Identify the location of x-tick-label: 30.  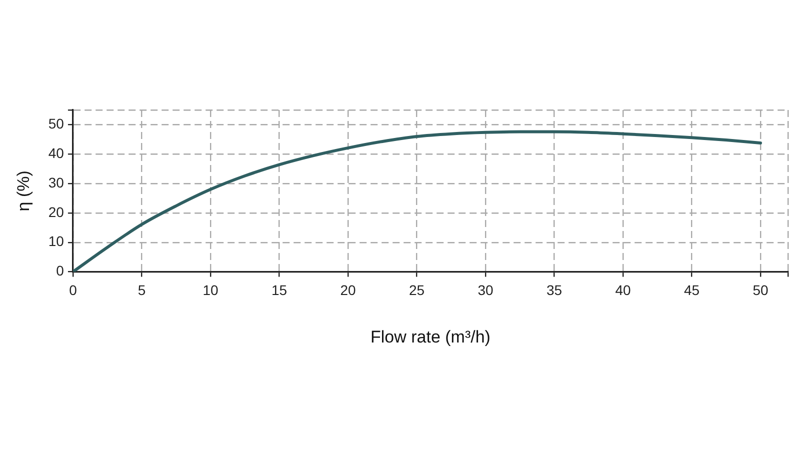
(486, 290).